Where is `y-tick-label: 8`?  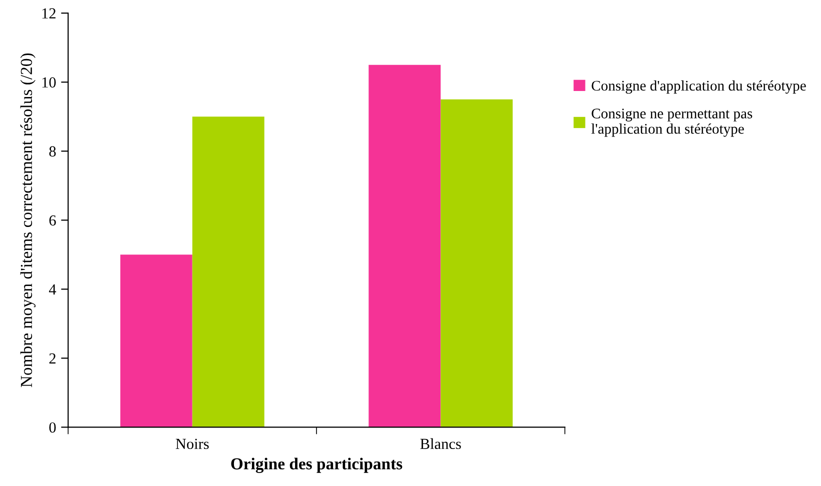
y-tick-label: 8 is located at coordinates (52, 151).